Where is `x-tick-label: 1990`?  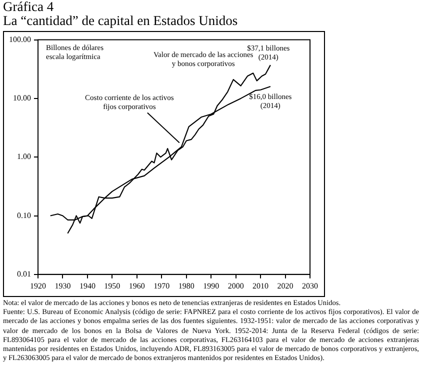 x-tick-label: 1990 is located at coordinates (211, 285).